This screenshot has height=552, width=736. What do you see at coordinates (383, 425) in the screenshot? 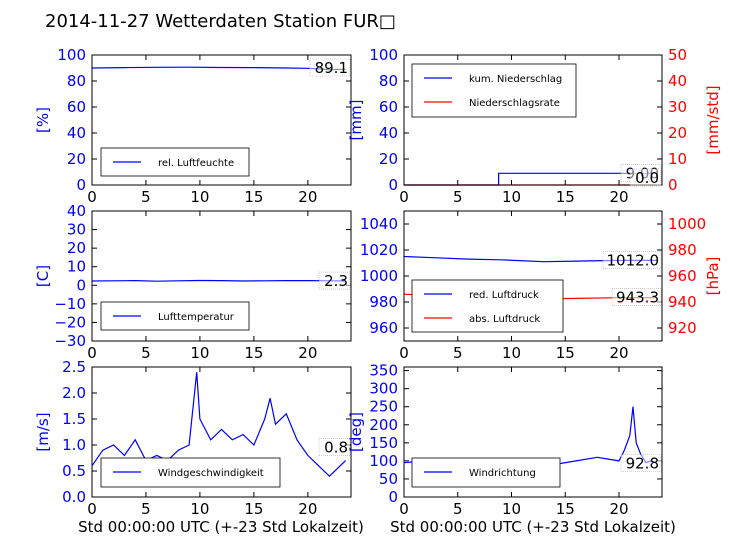
I see `y-tick-label: 200` at bounding box center [383, 425].